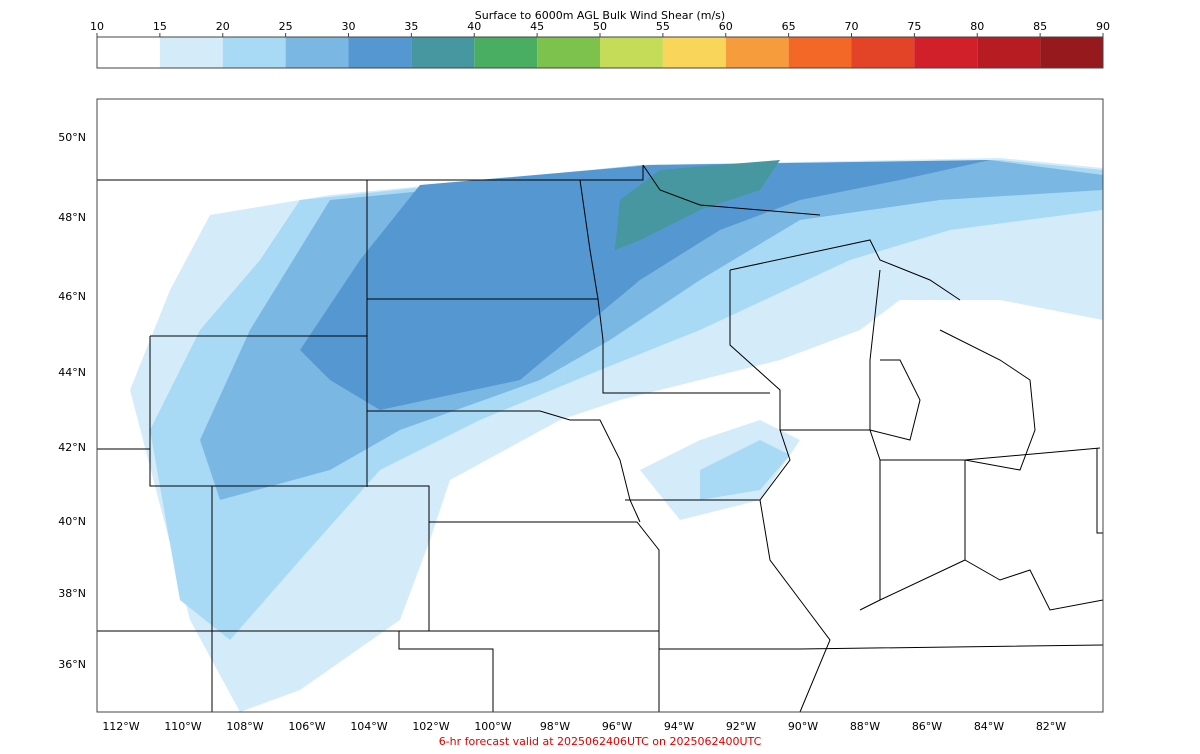  What do you see at coordinates (72, 217) in the screenshot?
I see `lat-label: 48°N` at bounding box center [72, 217].